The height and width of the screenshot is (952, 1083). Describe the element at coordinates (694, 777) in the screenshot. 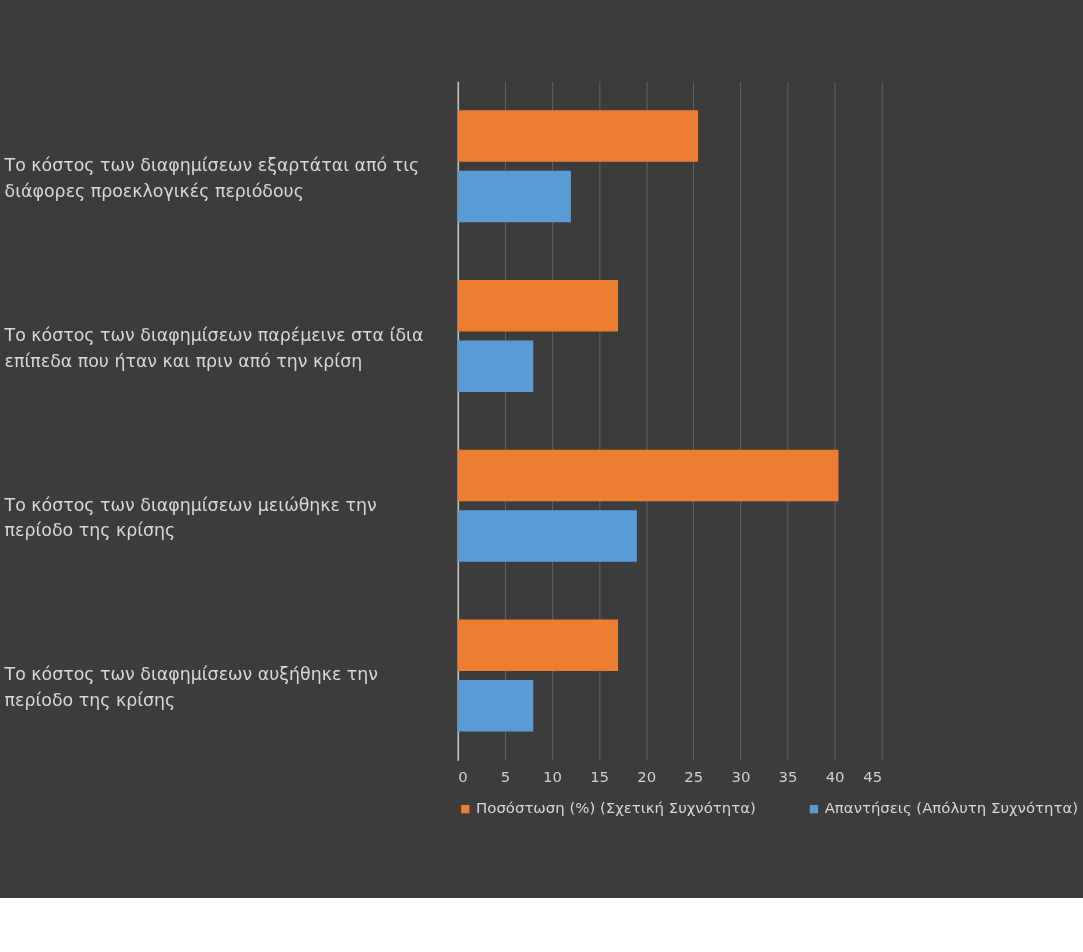

I see `x-tick-label: 25` at that location.